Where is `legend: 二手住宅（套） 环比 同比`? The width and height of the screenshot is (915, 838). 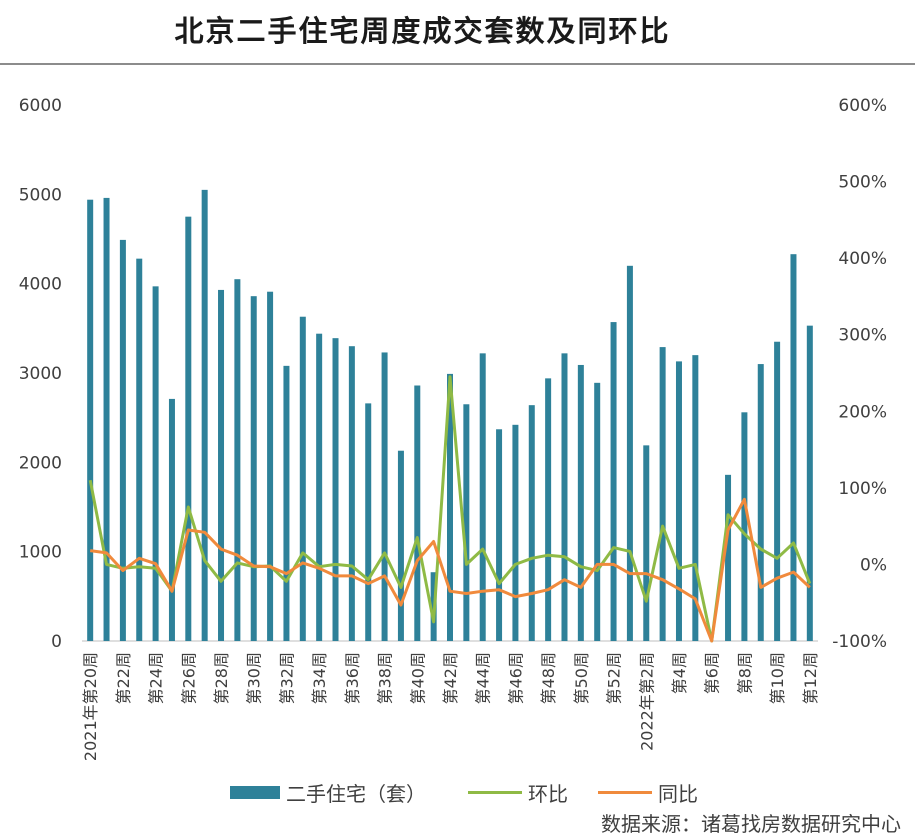 legend: 二手住宅（套） 环比 同比 is located at coordinates (457, 792).